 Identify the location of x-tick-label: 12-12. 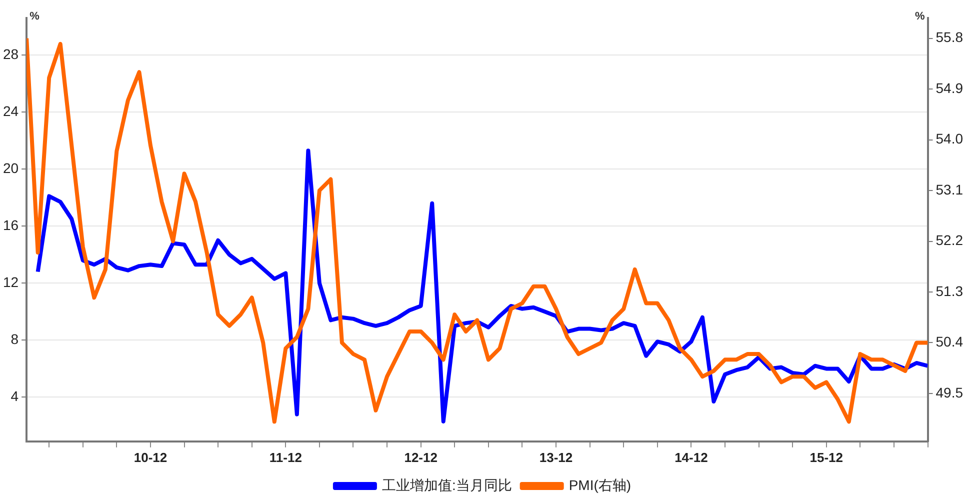
(421, 457).